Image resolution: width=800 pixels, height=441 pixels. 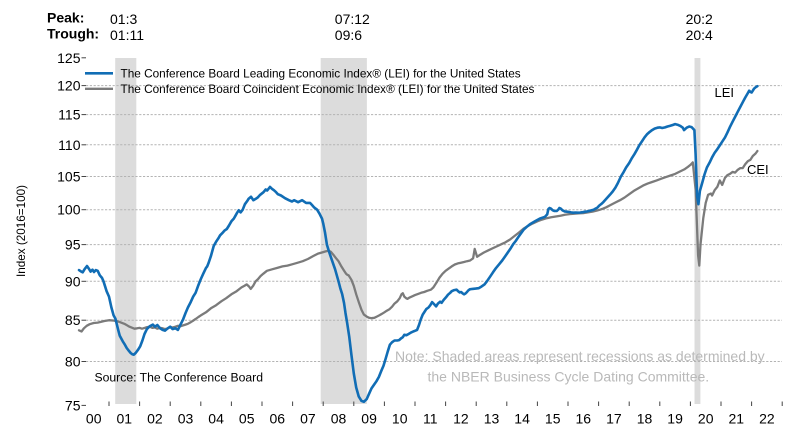 What do you see at coordinates (553, 419) in the screenshot?
I see `svg-text: 15` at bounding box center [553, 419].